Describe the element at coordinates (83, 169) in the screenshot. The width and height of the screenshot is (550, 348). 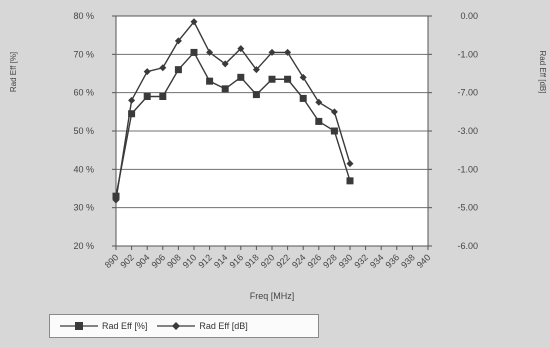
I see `left-tick-label: 40 %` at that location.